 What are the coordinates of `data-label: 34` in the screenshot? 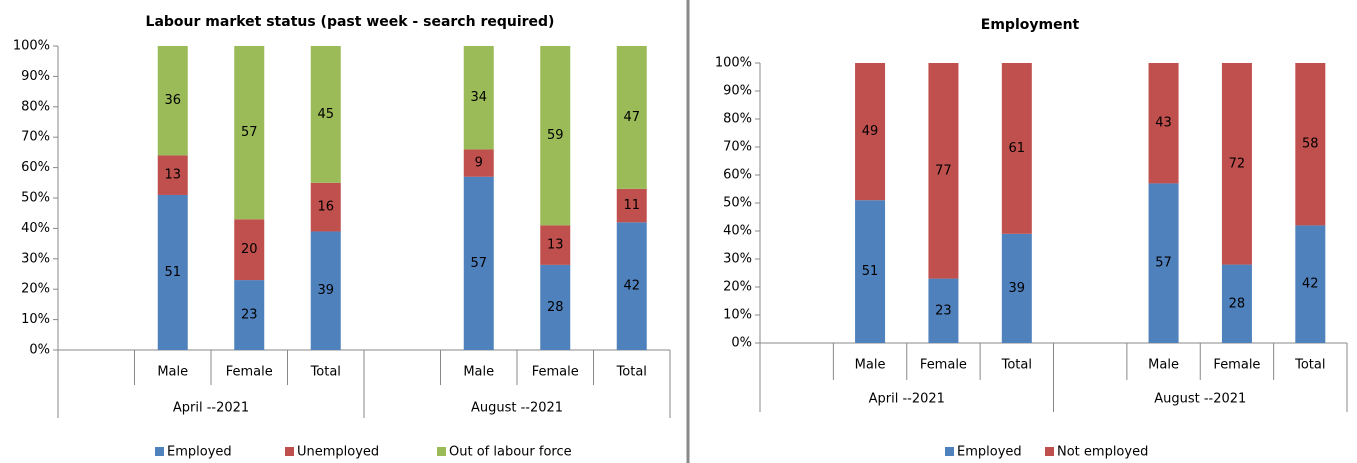 It's located at (478, 97).